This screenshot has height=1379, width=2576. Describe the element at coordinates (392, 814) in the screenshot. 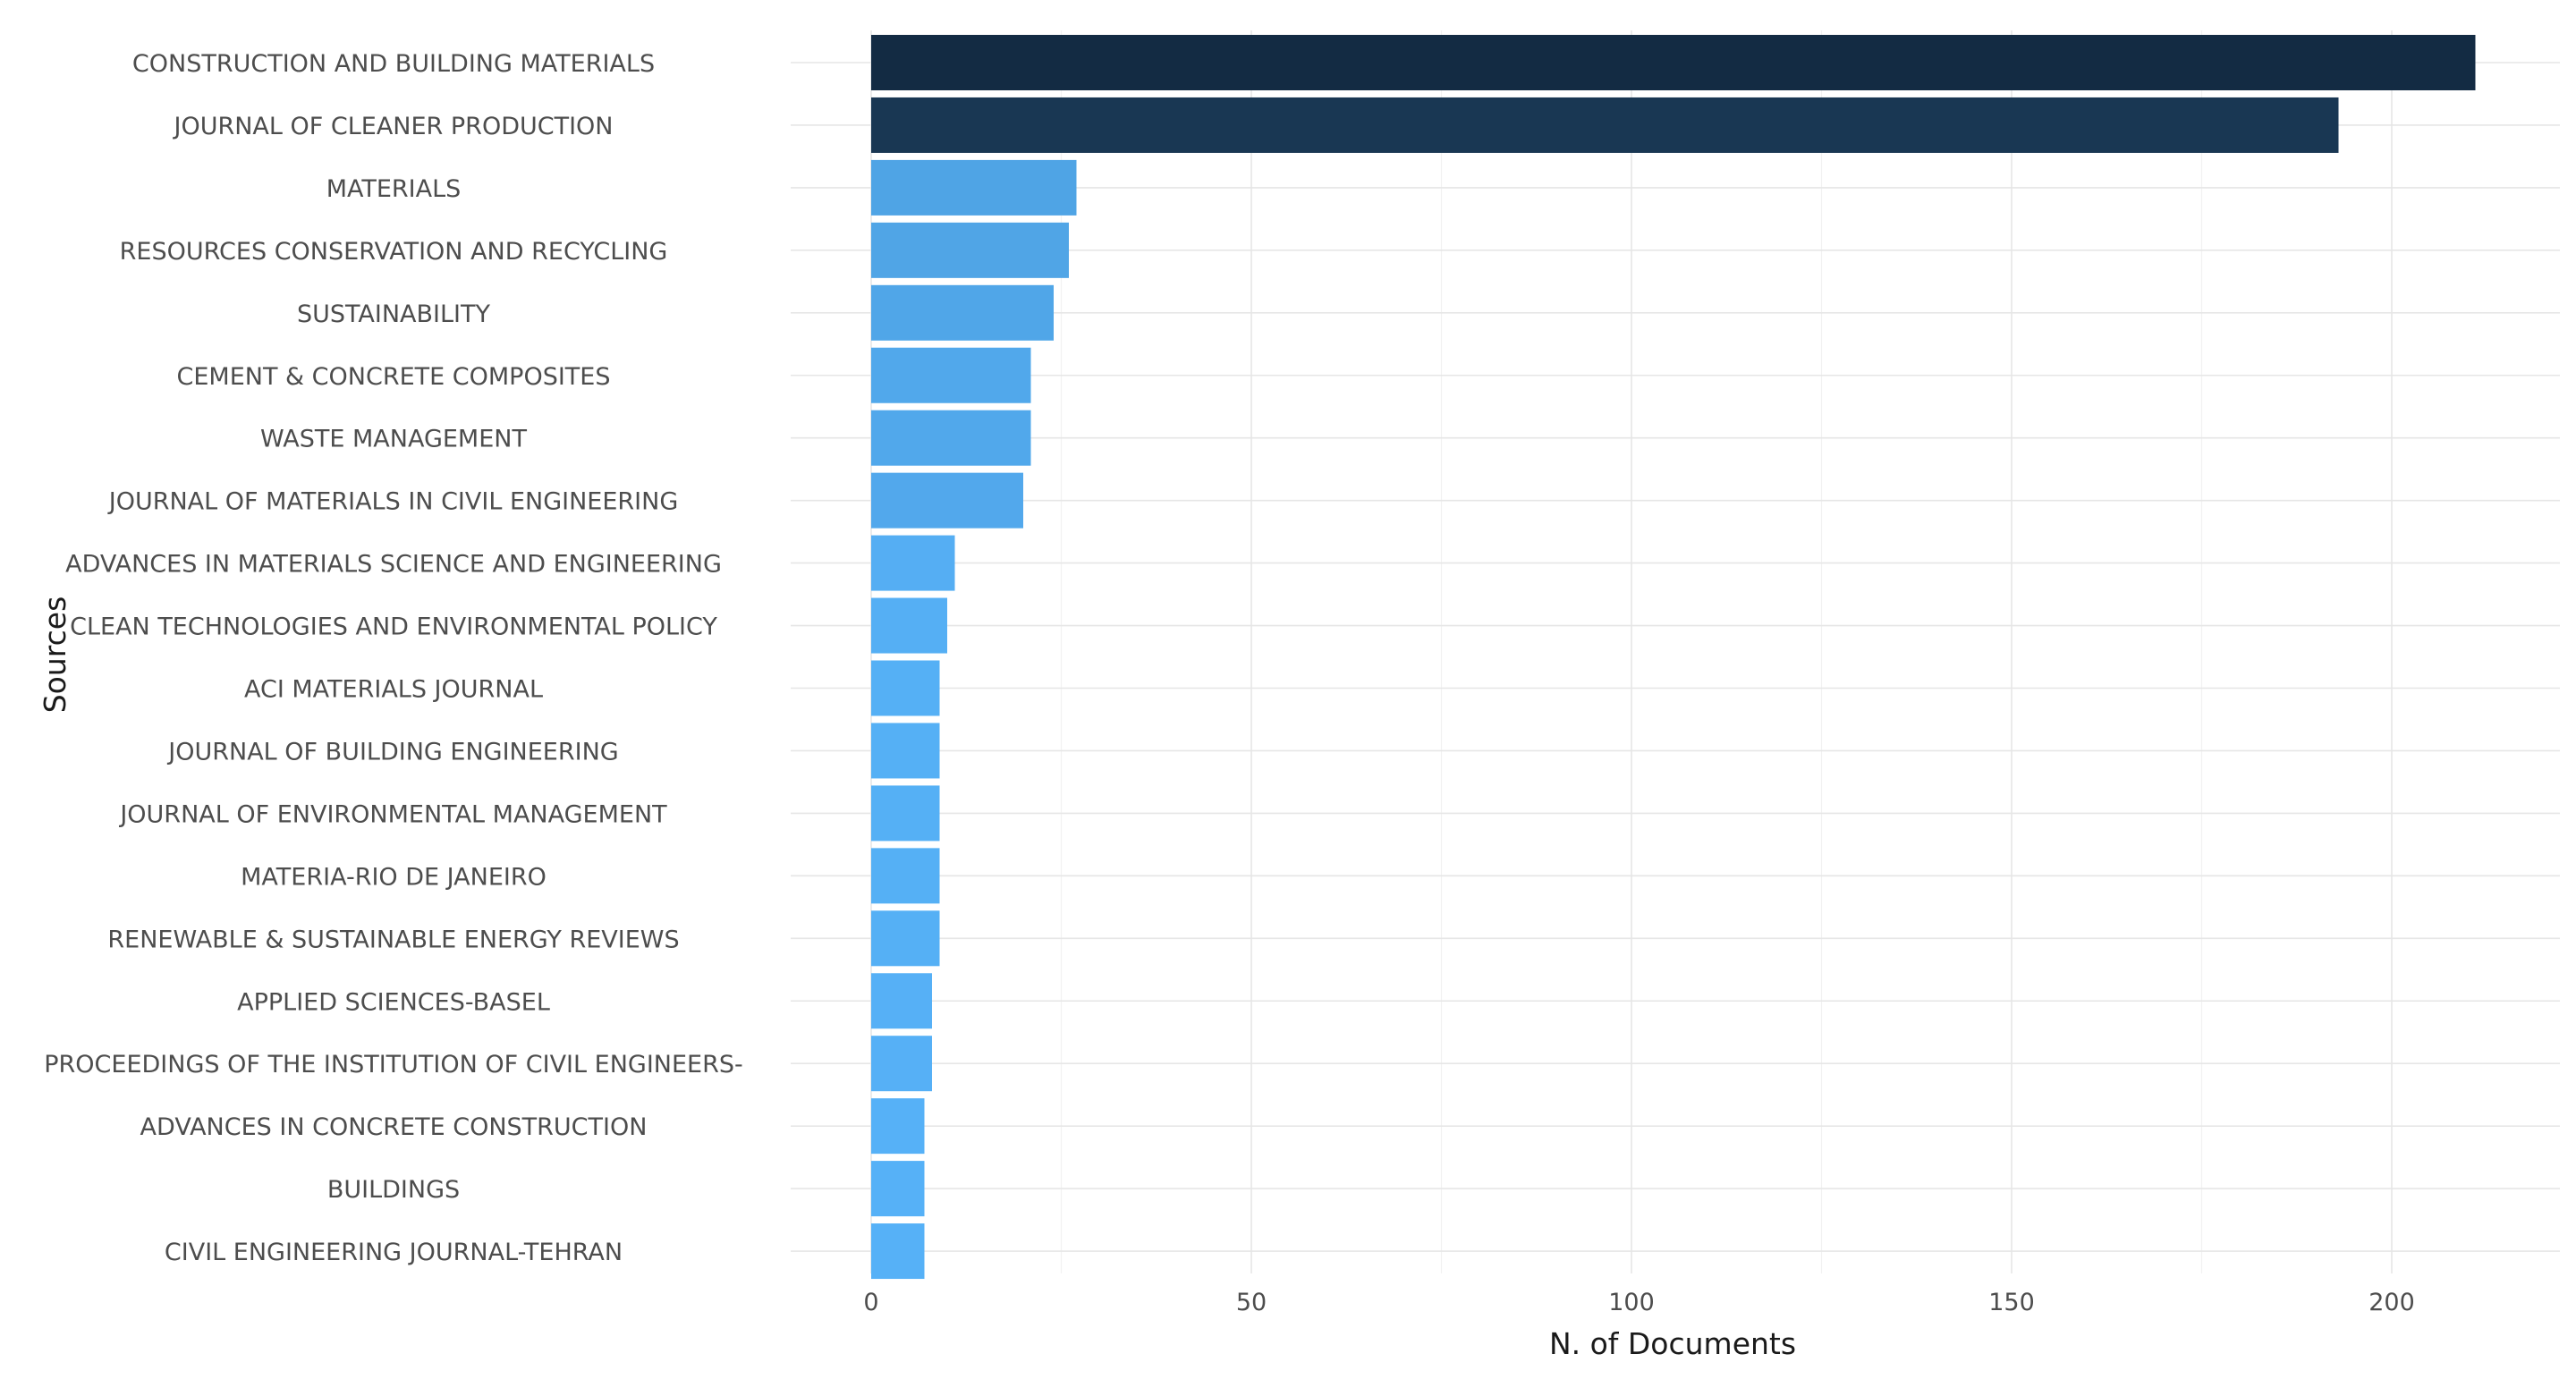

I see `category-label: JOURNAL OF ENVIRONMENTAL MANAGEMENT` at that location.